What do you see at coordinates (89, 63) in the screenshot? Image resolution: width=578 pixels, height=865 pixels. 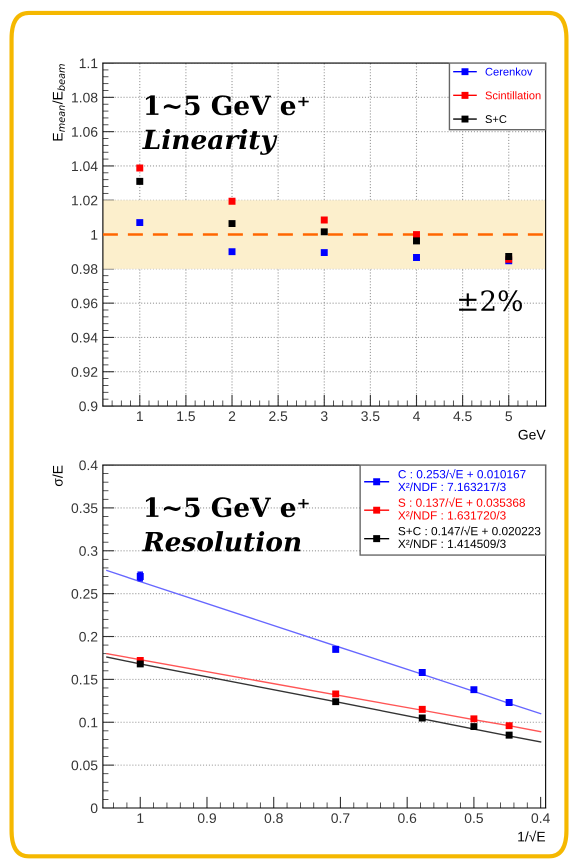 I see `y-tick-label: 1.1` at bounding box center [89, 63].